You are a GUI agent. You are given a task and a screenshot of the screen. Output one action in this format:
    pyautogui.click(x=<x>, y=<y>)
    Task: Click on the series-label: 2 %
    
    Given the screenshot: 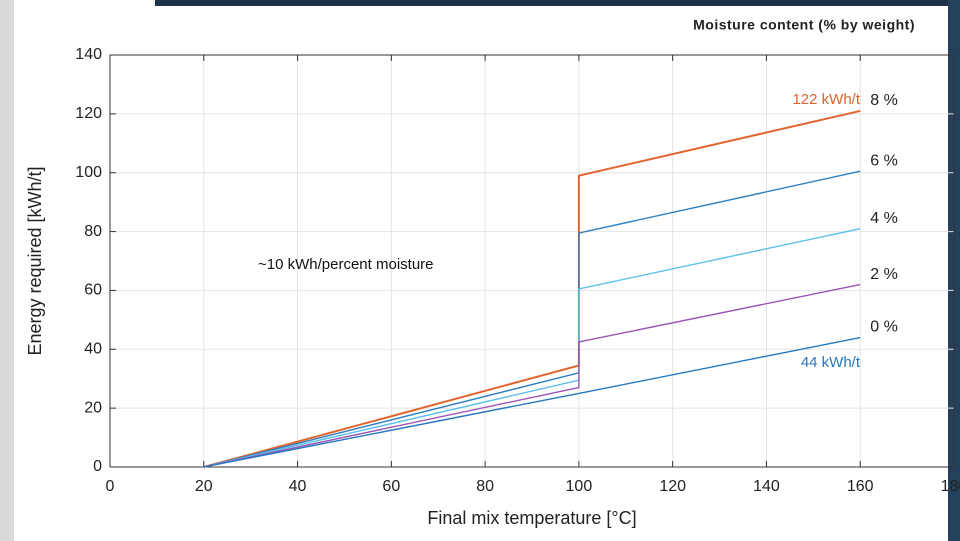 What is the action you would take?
    pyautogui.click(x=884, y=274)
    